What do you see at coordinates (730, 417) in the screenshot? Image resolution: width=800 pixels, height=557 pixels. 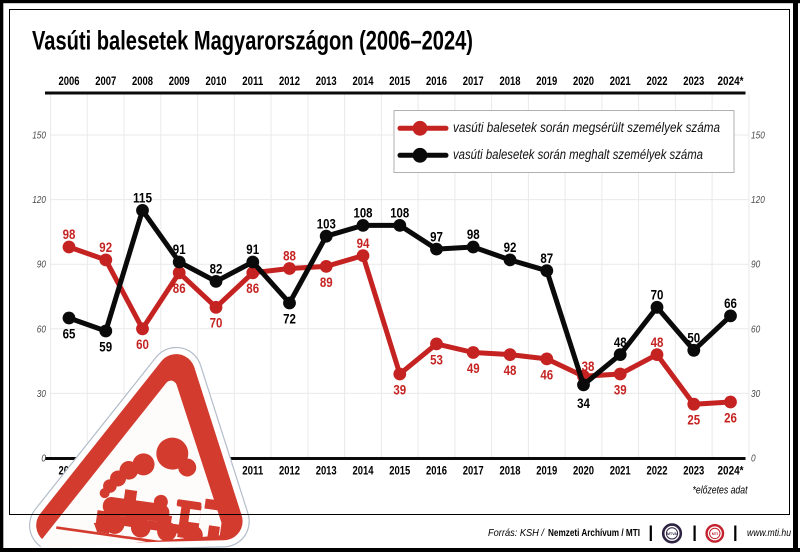 I see `svg-text: 26` at bounding box center [730, 417].